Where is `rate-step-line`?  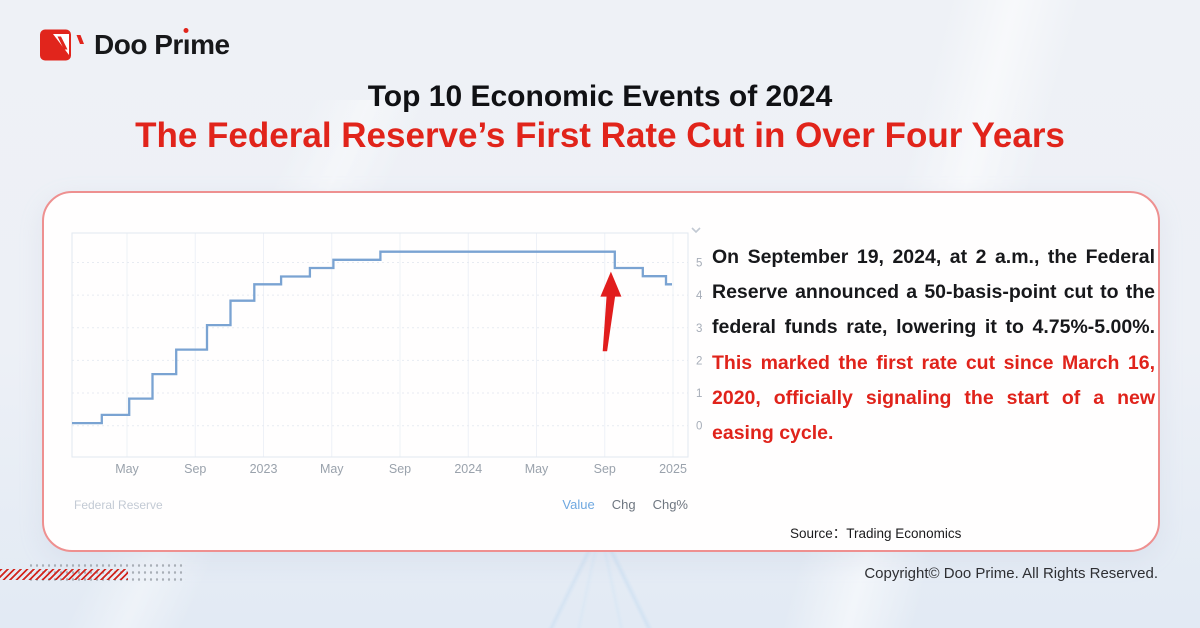
rate-step-line is located at coordinates (372, 337).